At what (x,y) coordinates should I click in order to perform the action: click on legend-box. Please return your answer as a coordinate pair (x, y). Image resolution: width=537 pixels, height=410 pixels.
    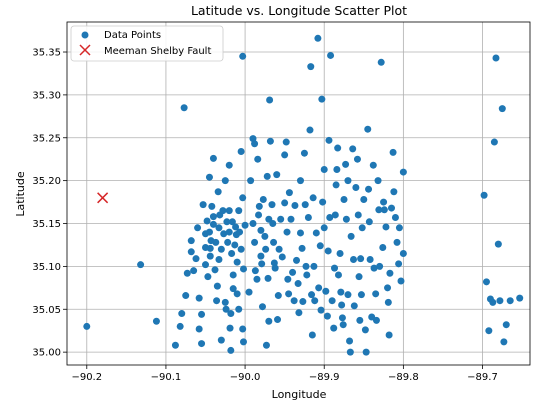
    Looking at the image, I should click on (147, 43).